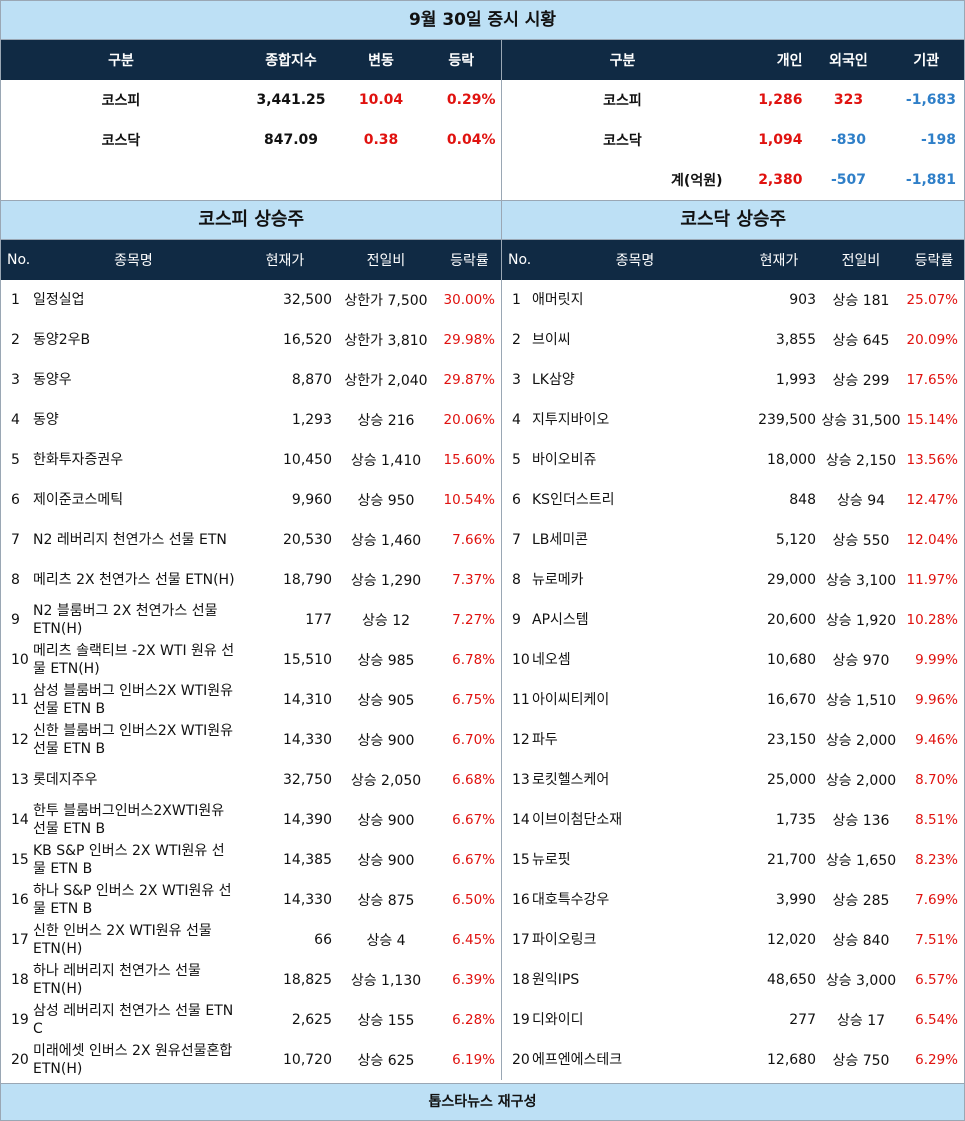  Describe the element at coordinates (780, 140) in the screenshot. I see `individual-value: 1,094` at that location.